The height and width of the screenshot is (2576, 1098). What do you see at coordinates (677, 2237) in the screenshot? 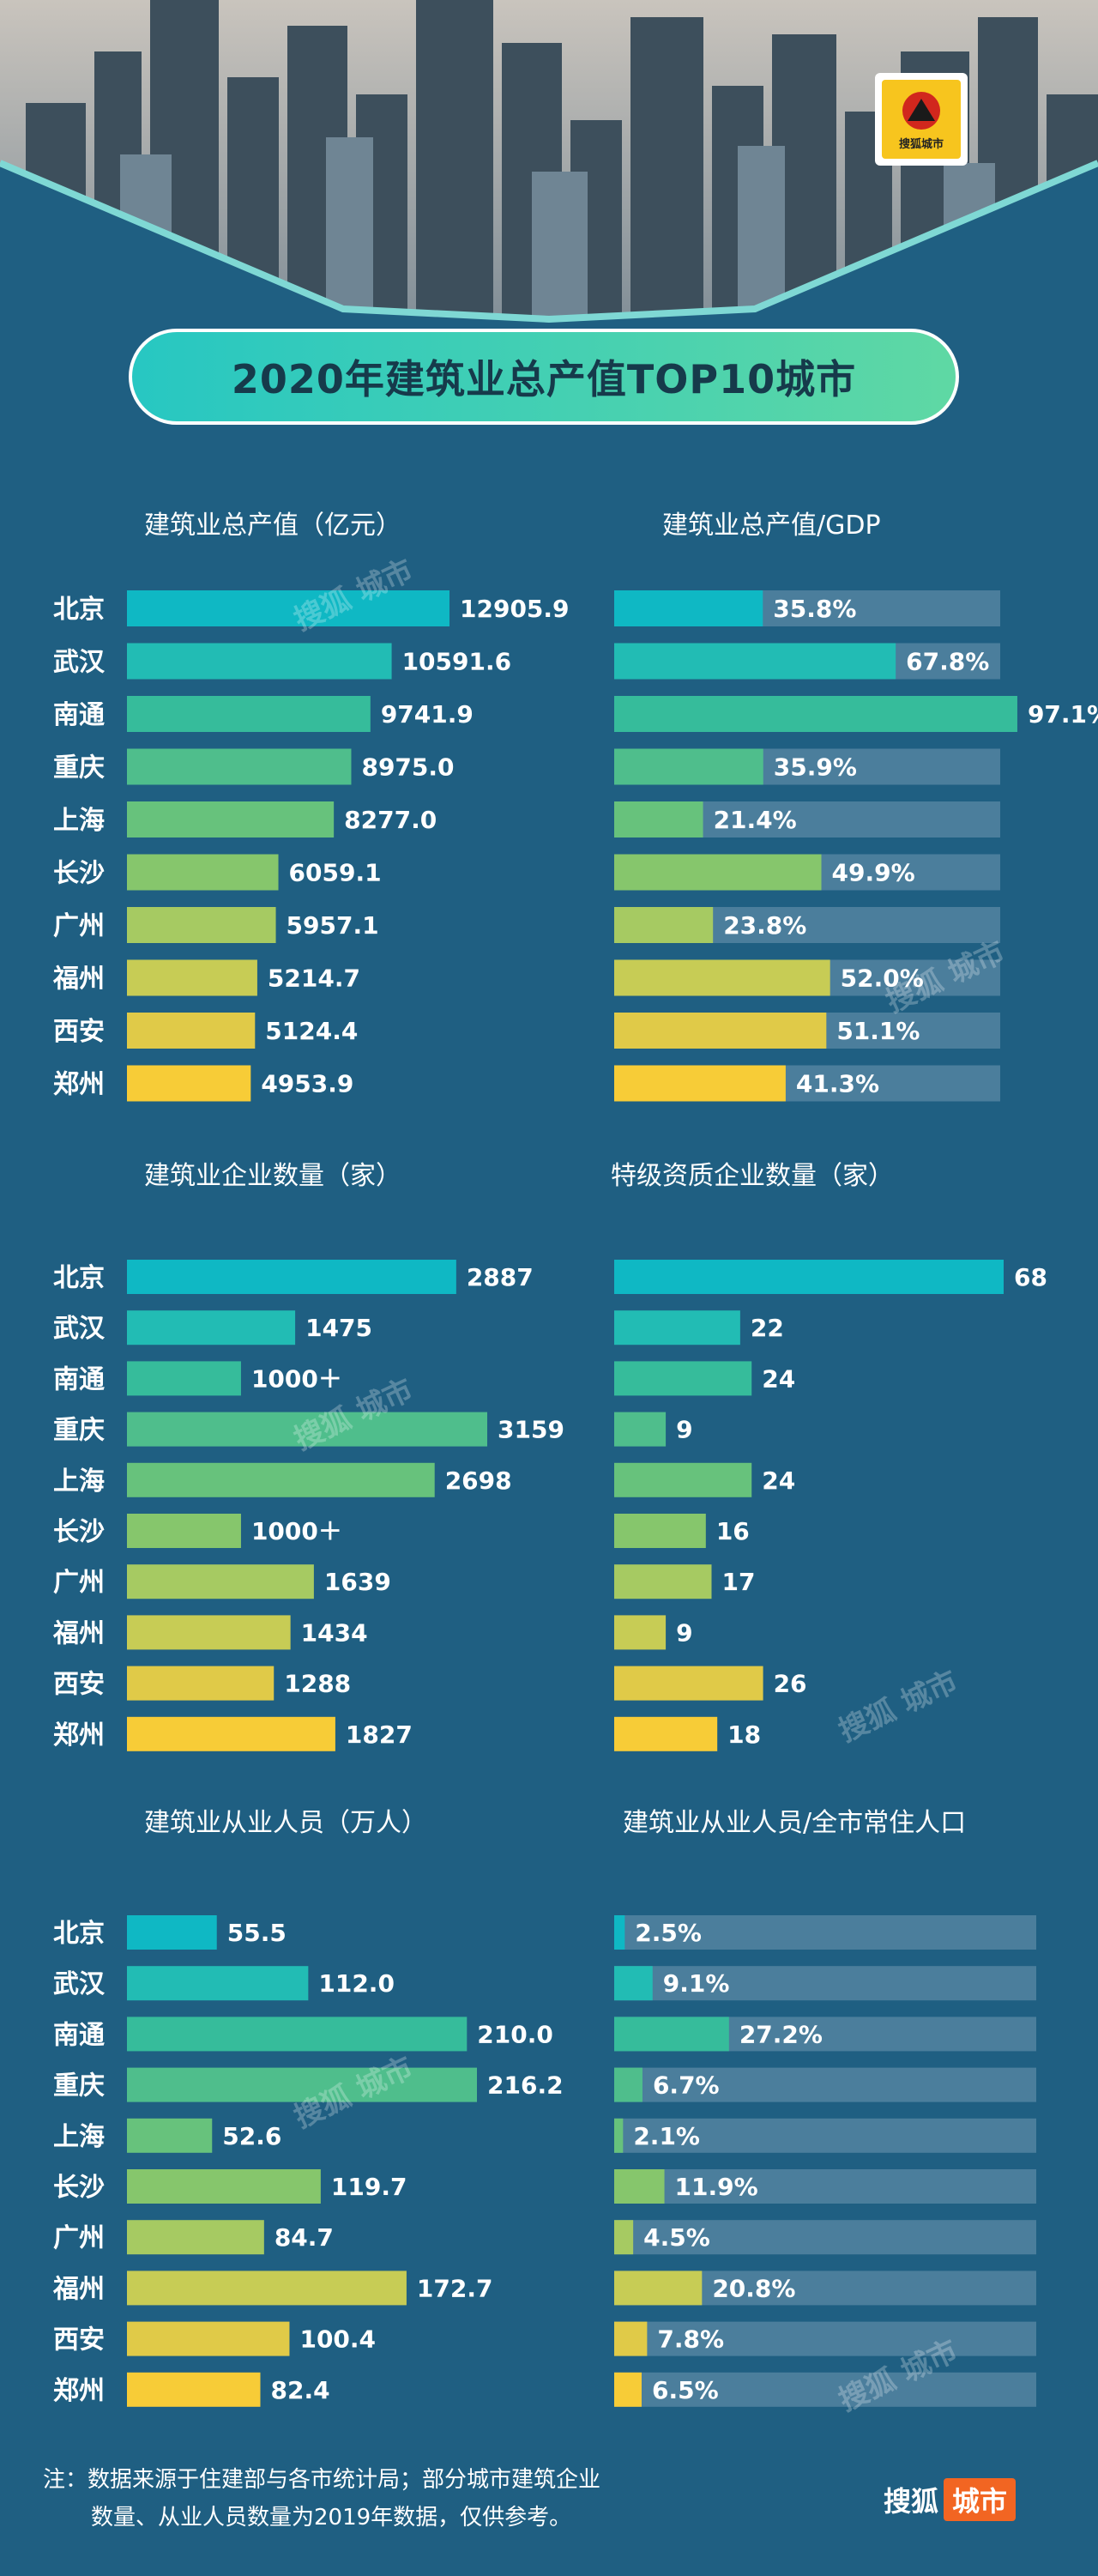
I see `data-label: 4.5%` at bounding box center [677, 2237].